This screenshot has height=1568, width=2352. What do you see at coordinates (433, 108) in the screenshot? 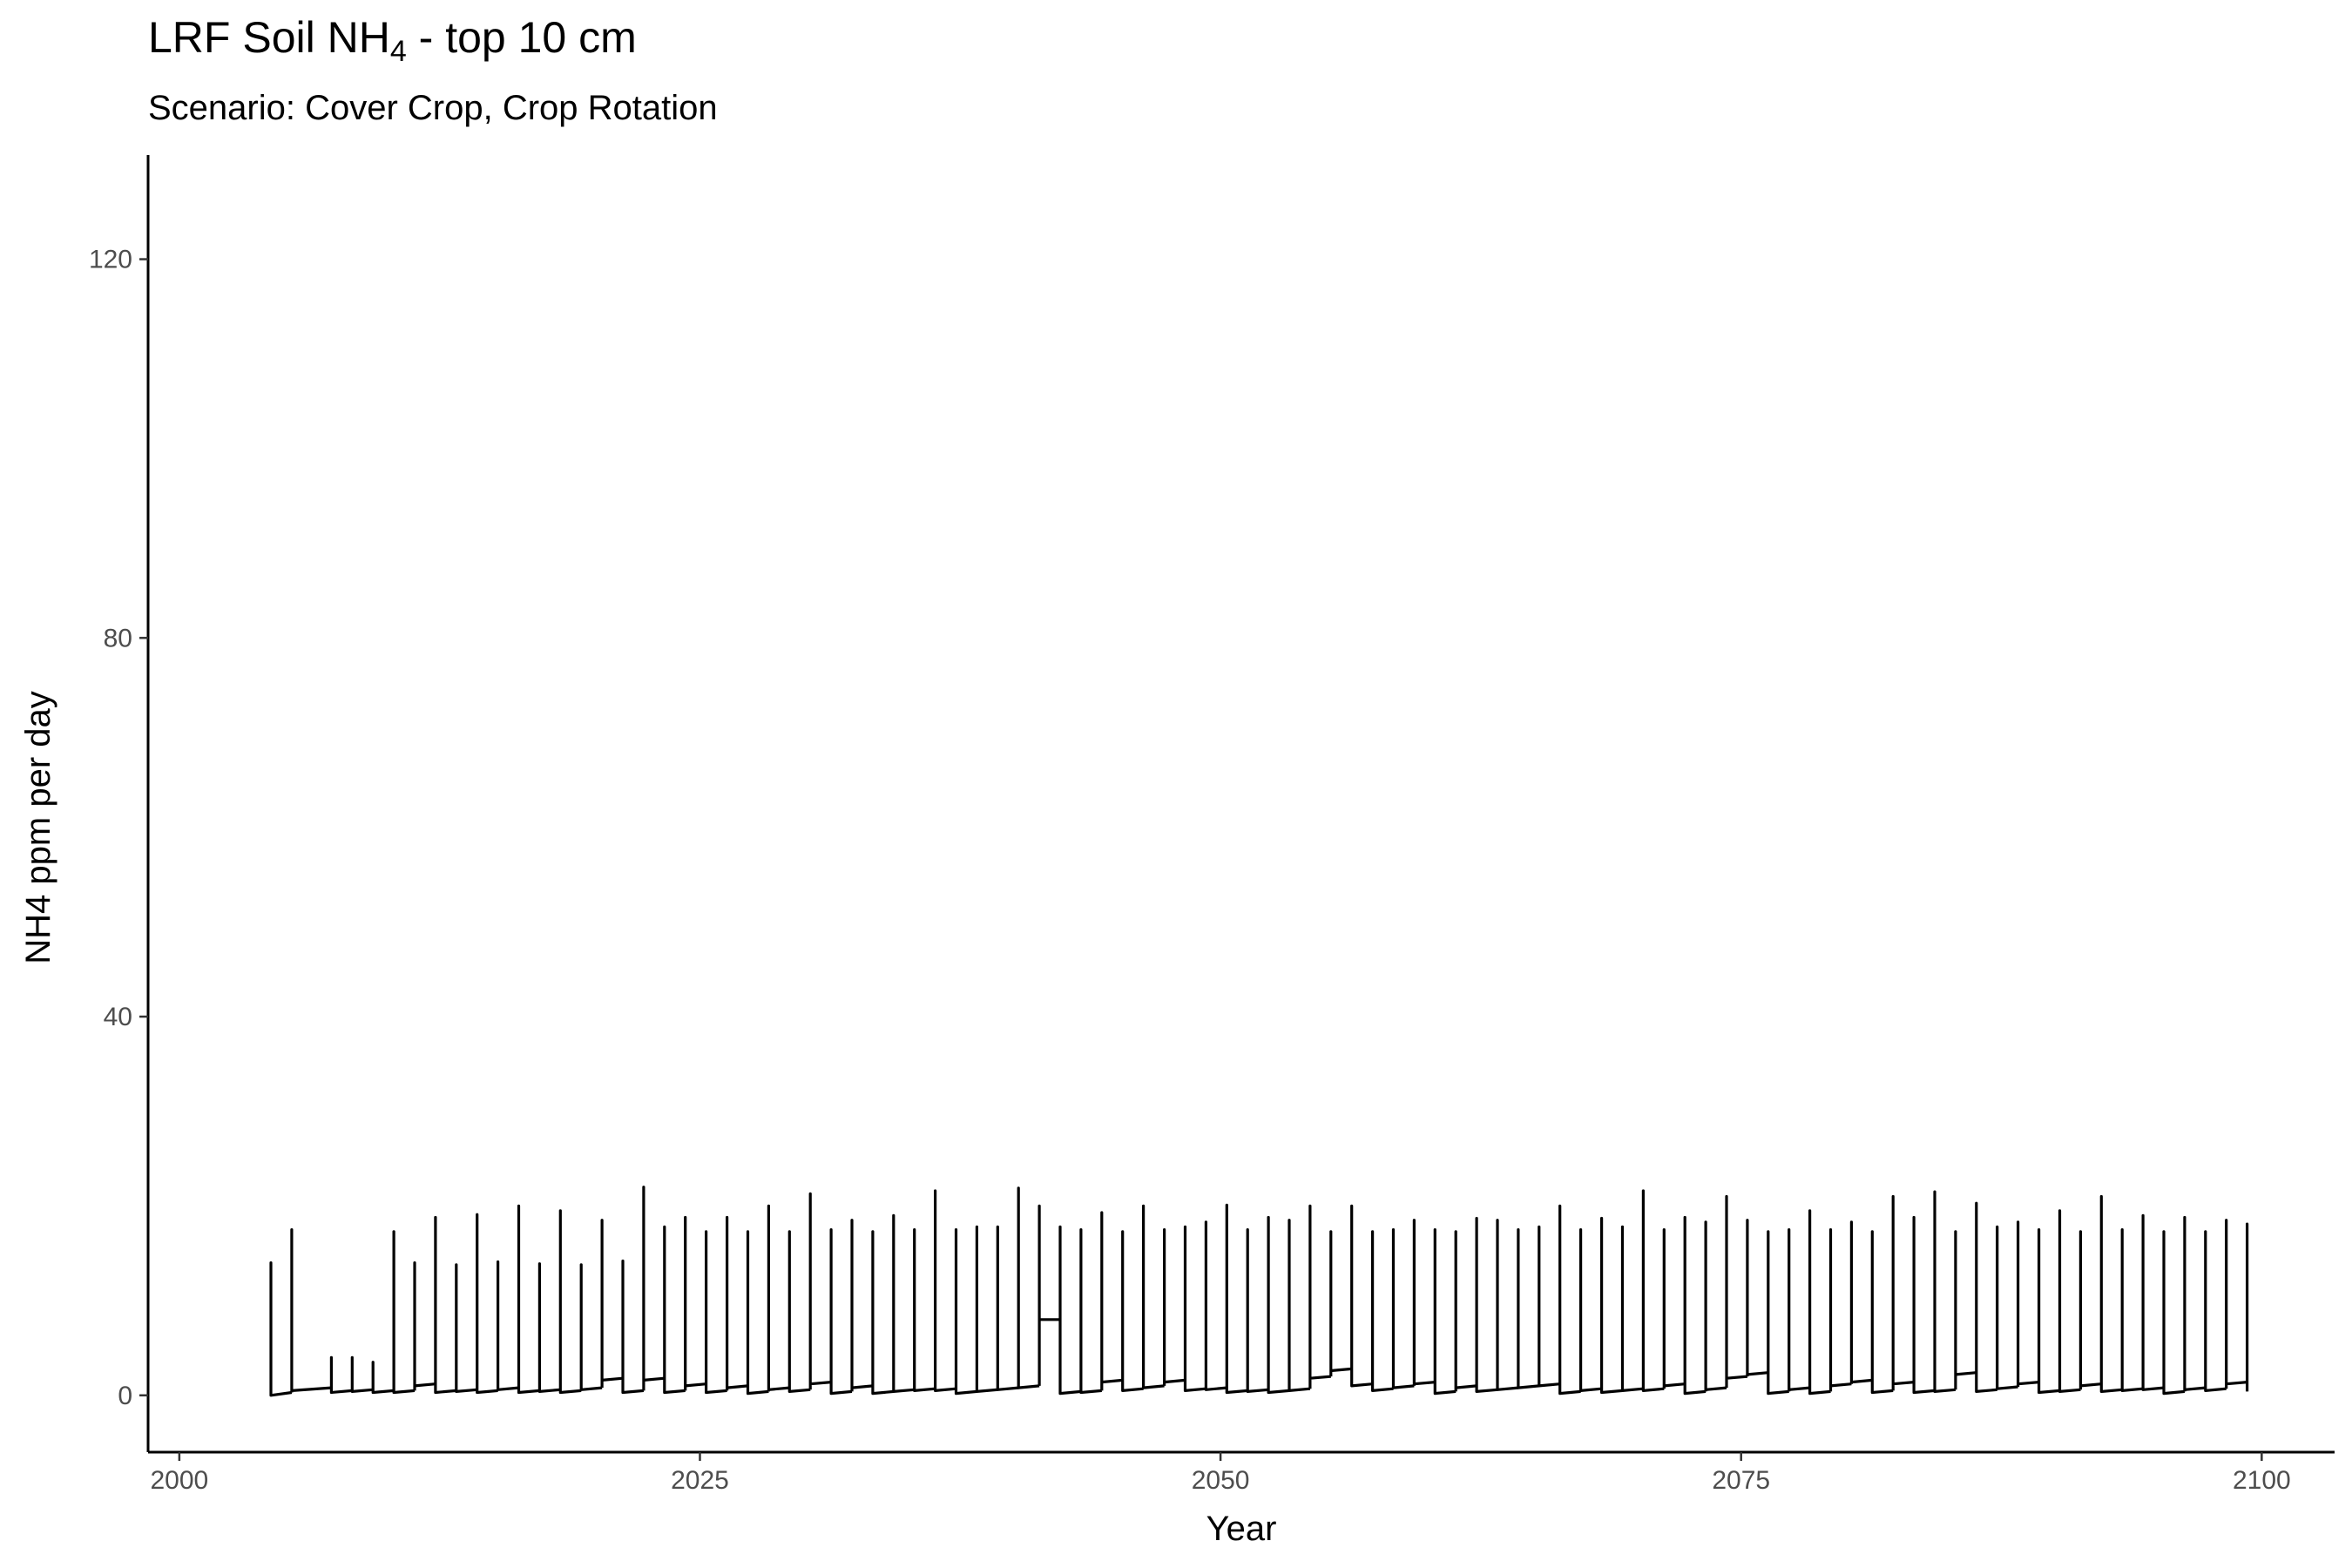
I see `chart-subtitle: Scenario: Cover Crop, Crop Rotation` at bounding box center [433, 108].